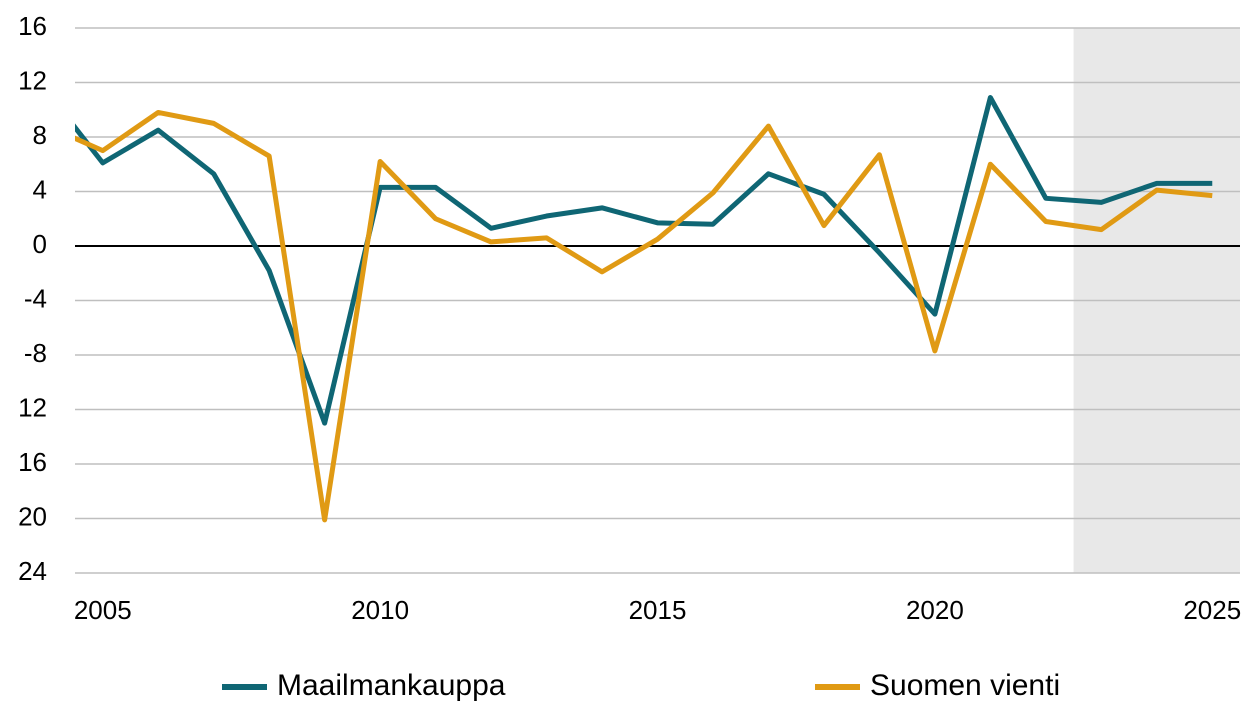 The height and width of the screenshot is (711, 1253). Describe the element at coordinates (1212, 610) in the screenshot. I see `x-tick-label: 2025` at that location.